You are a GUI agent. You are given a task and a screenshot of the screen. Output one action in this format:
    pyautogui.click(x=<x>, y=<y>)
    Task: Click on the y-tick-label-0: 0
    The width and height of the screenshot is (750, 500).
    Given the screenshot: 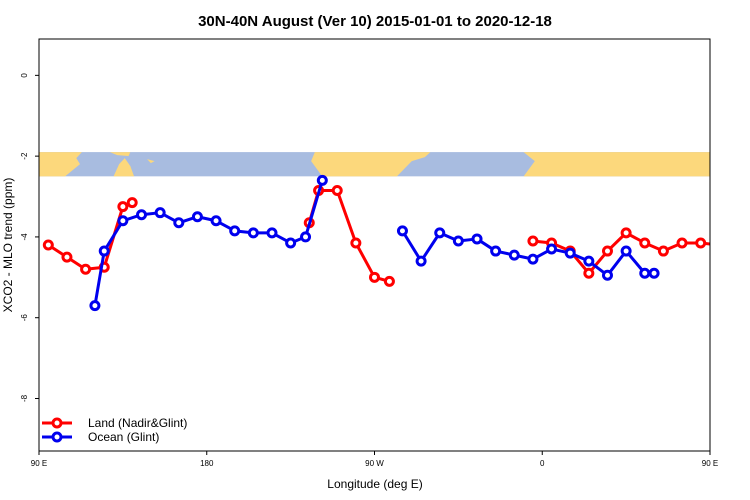 What is the action you would take?
    pyautogui.click(x=24, y=75)
    